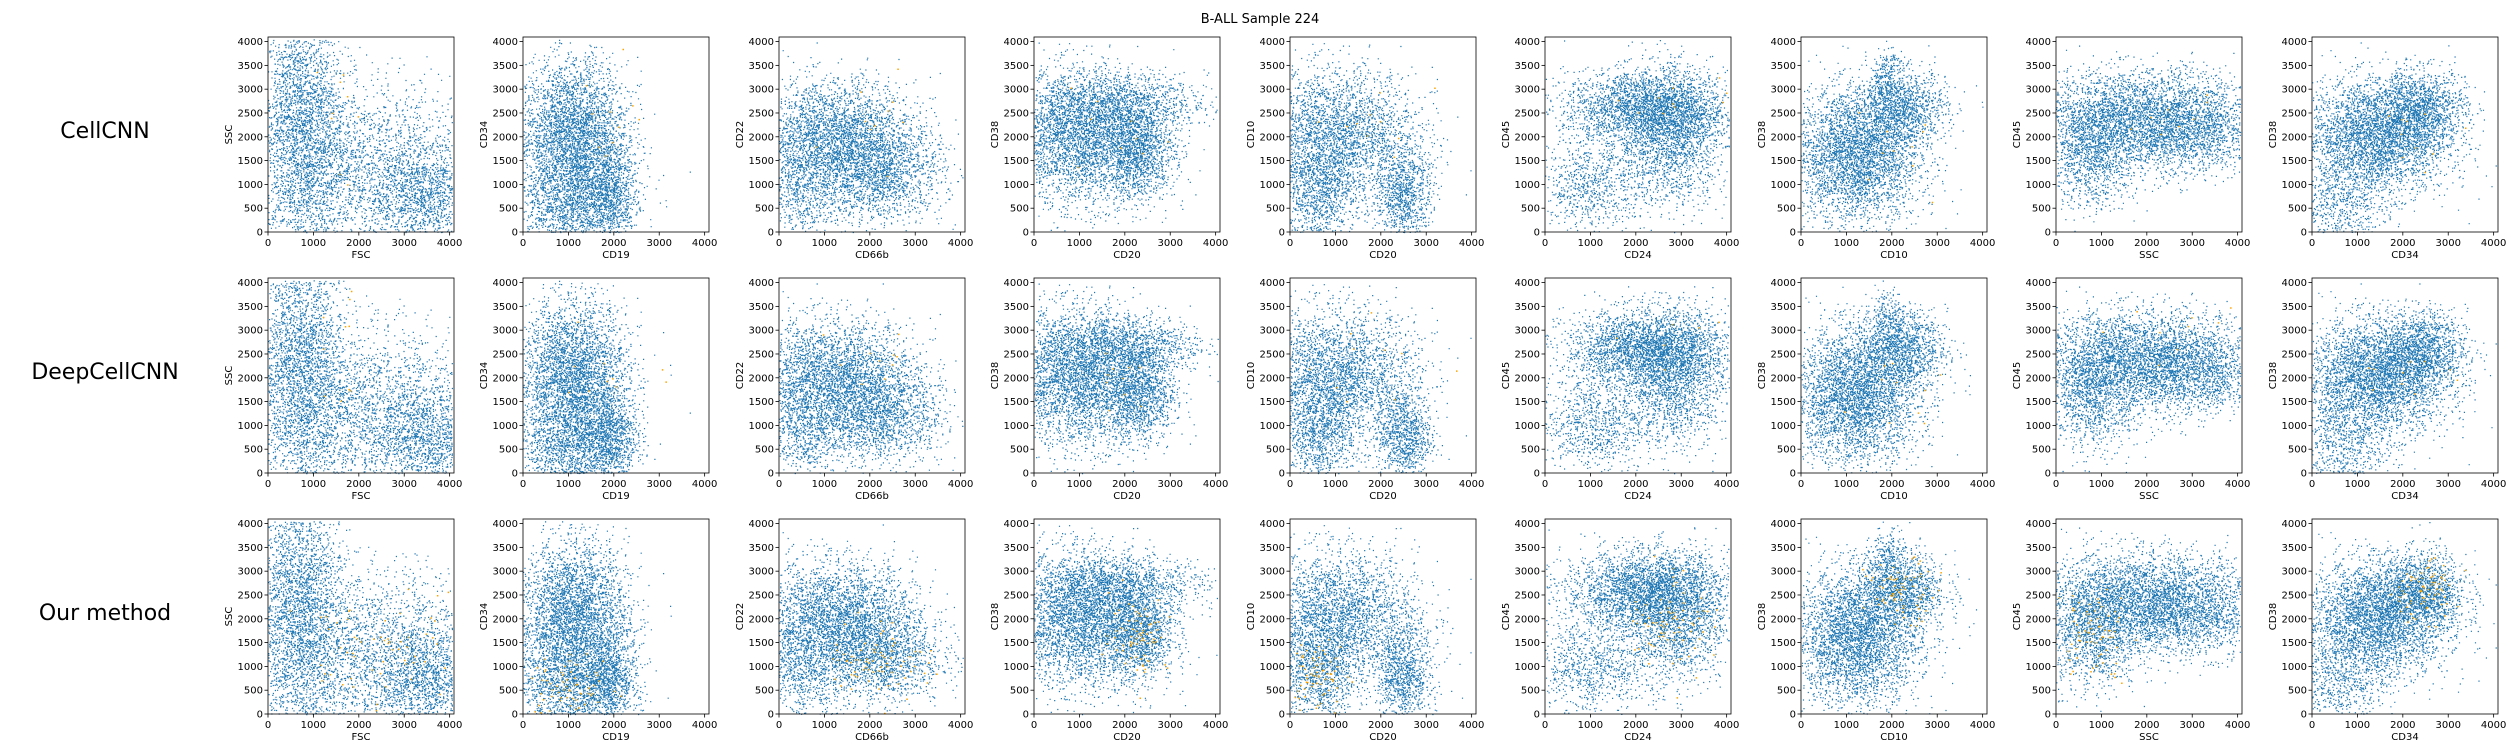 The height and width of the screenshot is (756, 2520). Describe the element at coordinates (740, 616) in the screenshot. I see `y-axis-label: CD22` at that location.